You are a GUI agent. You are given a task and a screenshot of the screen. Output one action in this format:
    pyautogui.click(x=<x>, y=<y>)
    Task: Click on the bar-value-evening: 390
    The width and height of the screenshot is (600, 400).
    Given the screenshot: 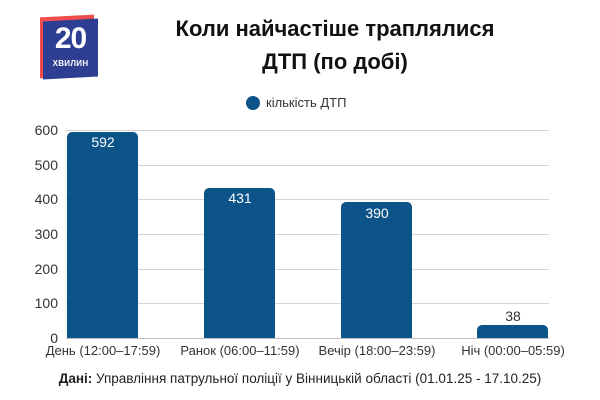 What is the action you would take?
    pyautogui.click(x=377, y=213)
    